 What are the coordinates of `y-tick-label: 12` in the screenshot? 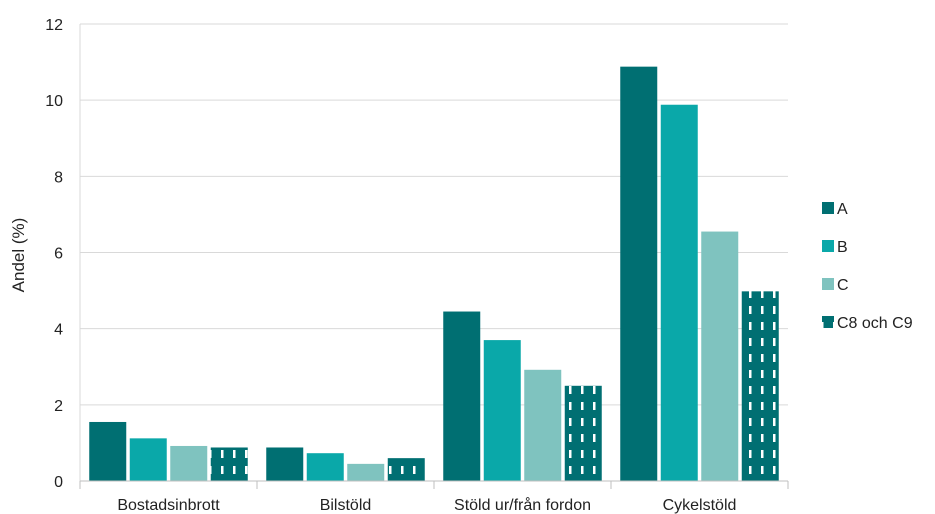 It's located at (54, 25).